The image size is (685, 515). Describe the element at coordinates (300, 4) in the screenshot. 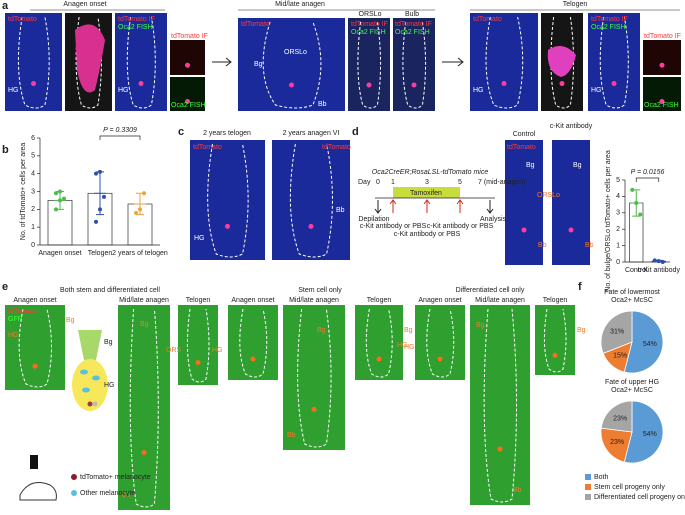

I see `header: Mid/late anagen` at that location.